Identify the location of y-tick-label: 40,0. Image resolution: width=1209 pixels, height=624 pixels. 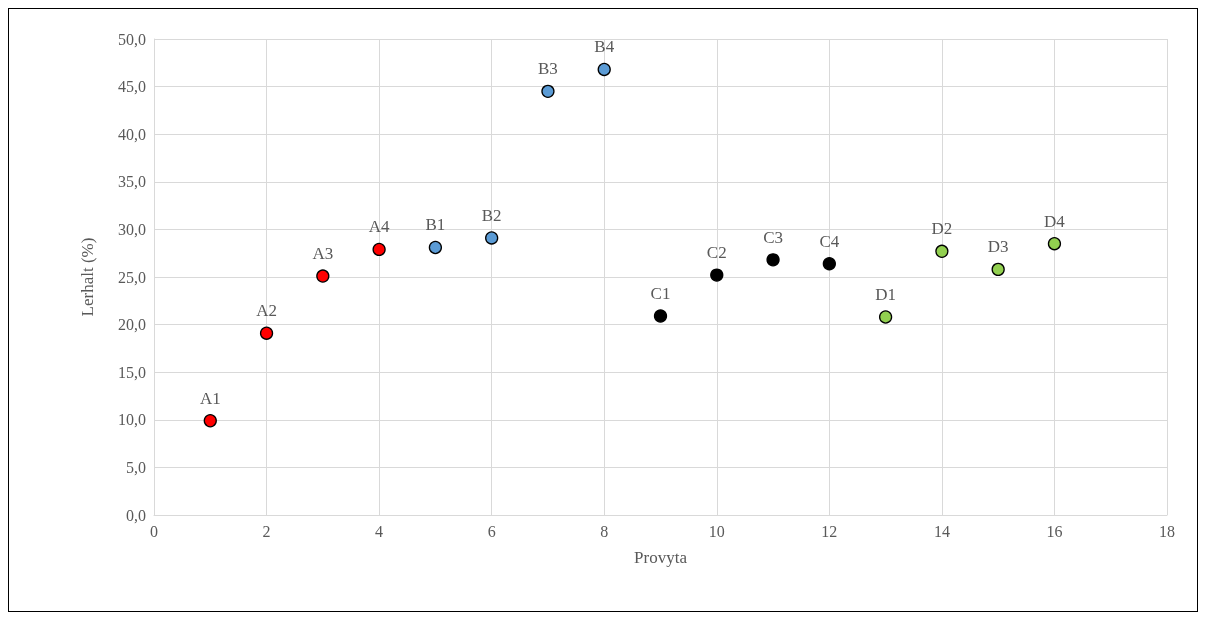
(132, 134).